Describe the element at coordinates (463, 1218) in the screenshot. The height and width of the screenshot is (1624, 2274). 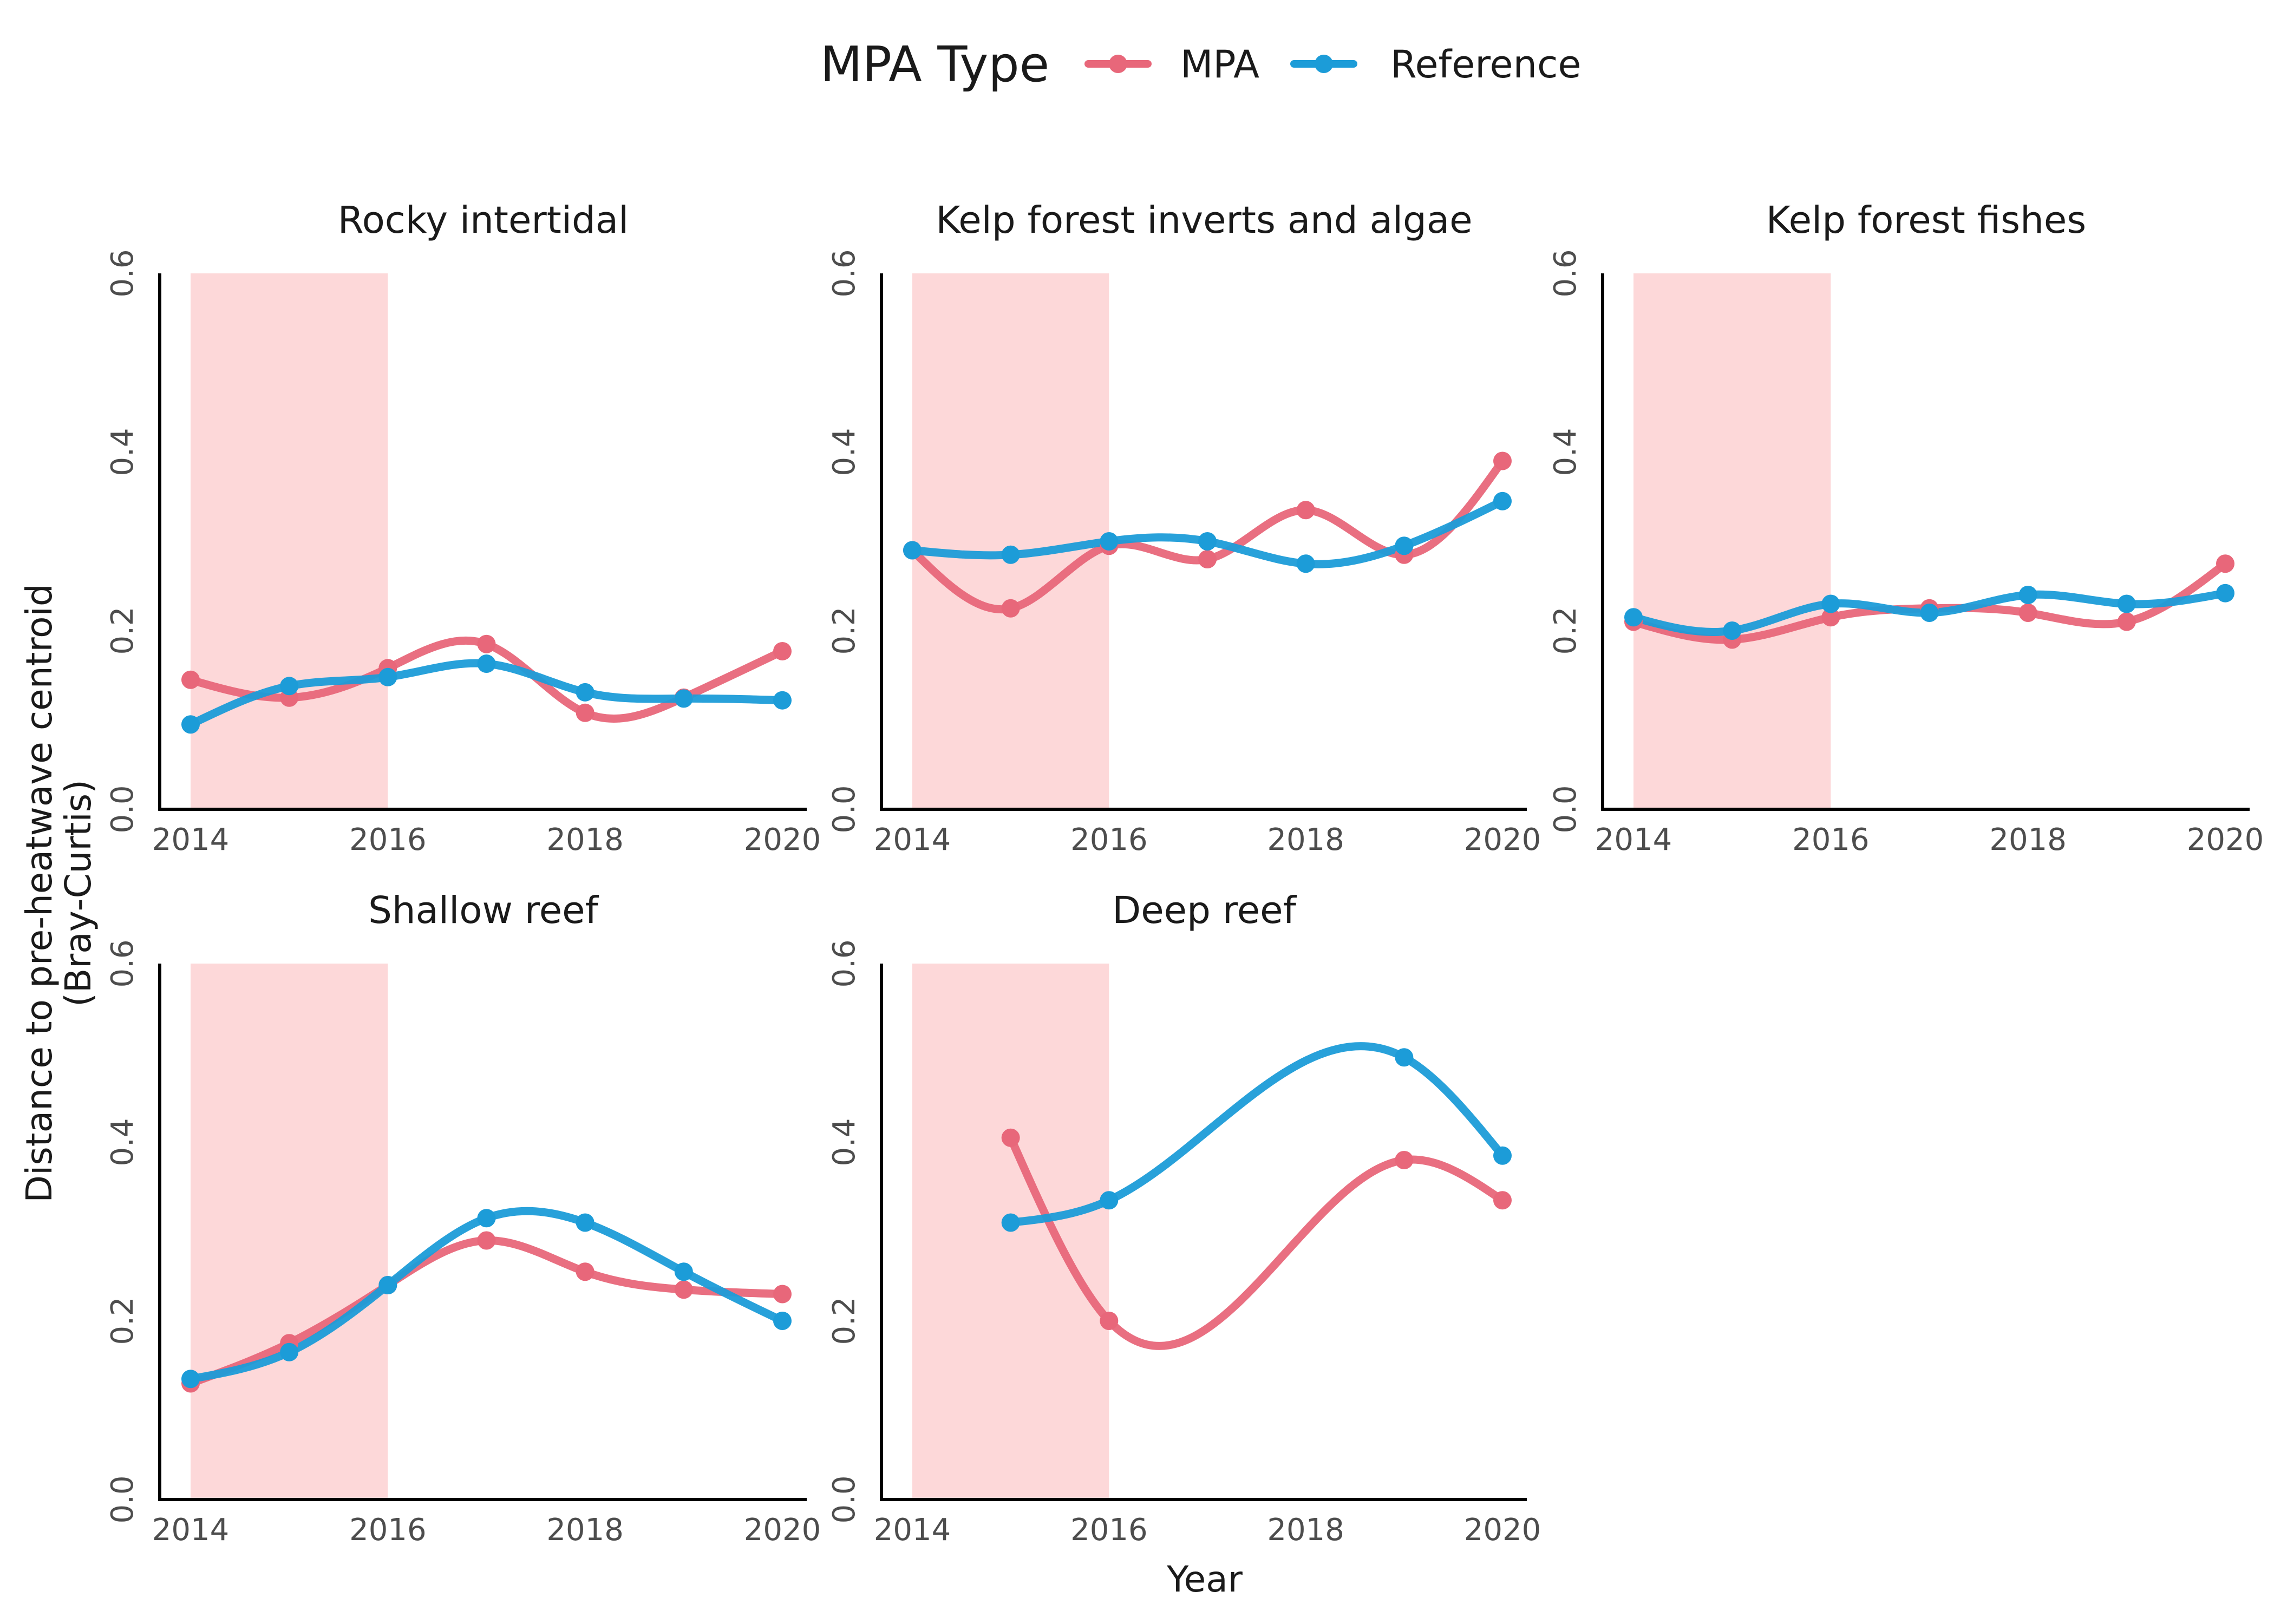
I see `panel-shallow-reef: Shallow reef 0.0 0.2 0.4 0.6 2014 2016 2018 2020` at that location.